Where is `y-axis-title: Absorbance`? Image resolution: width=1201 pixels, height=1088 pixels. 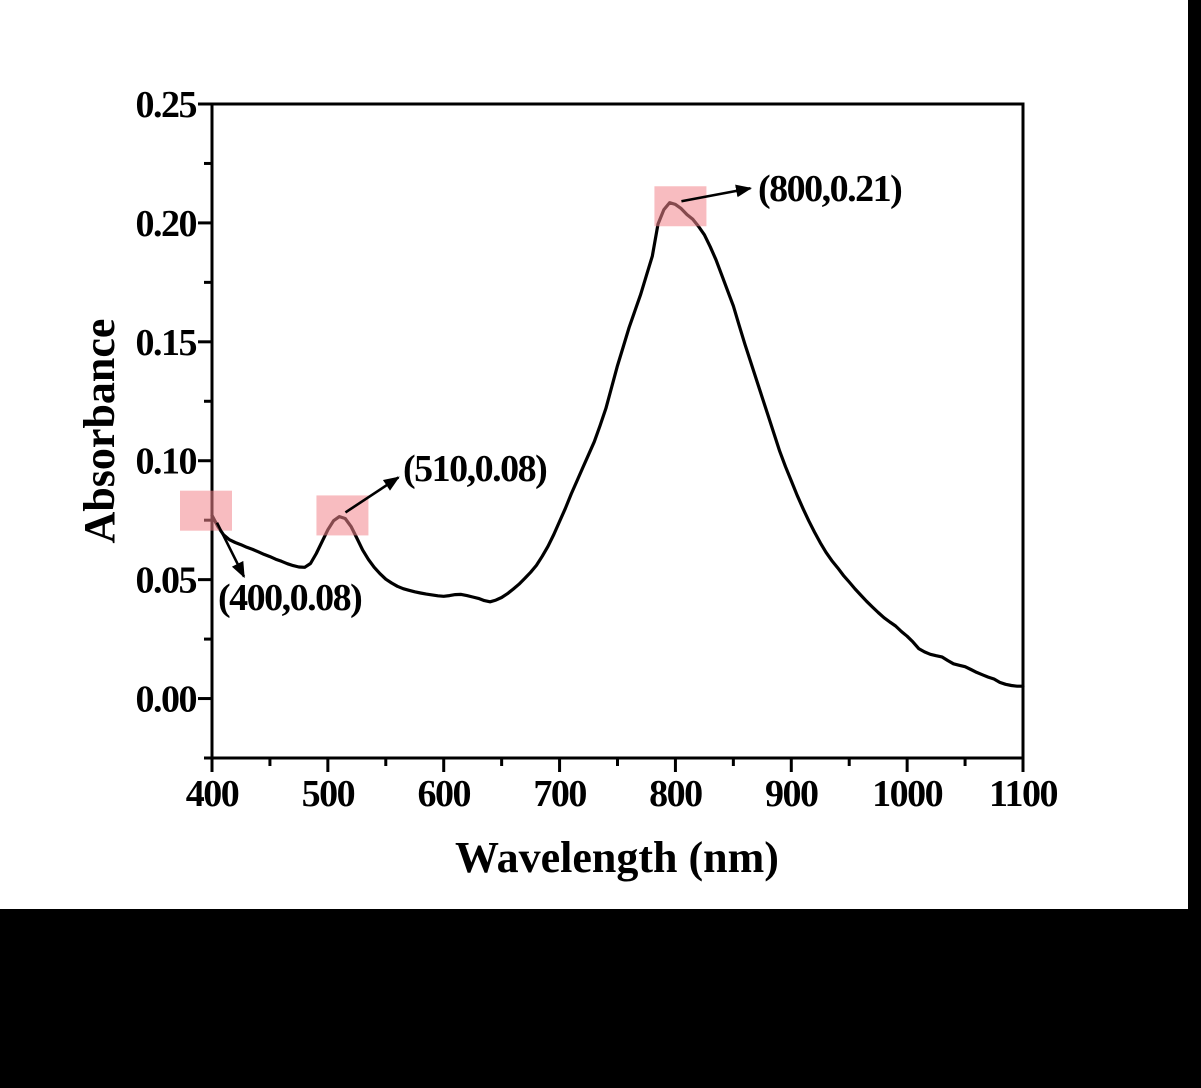
y-axis-title: Absorbance is located at coordinates (99, 431).